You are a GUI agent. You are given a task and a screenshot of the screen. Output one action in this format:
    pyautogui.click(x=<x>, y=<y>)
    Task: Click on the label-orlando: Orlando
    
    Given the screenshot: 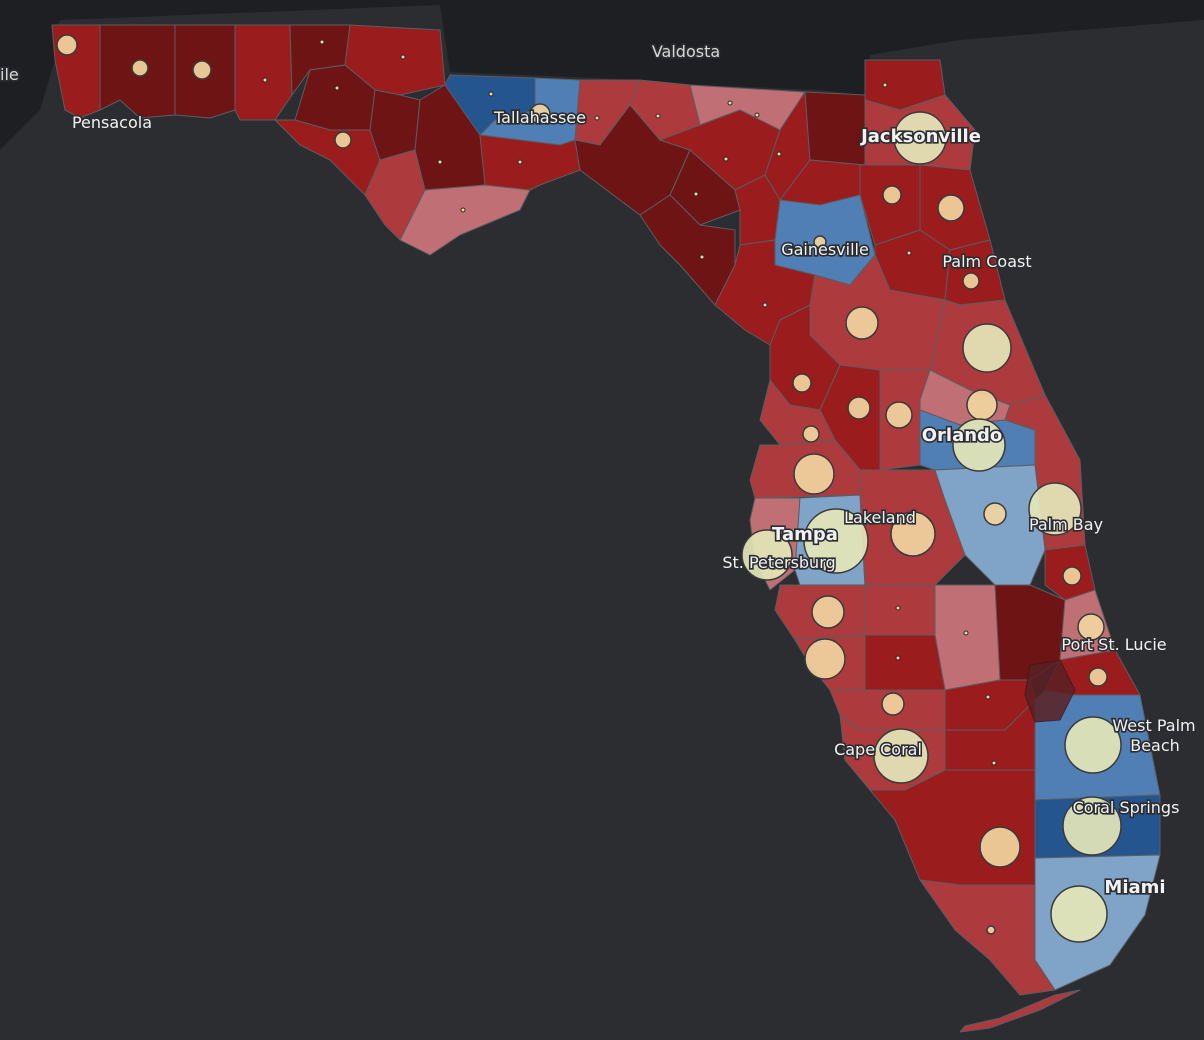 What is the action you would take?
    pyautogui.click(x=962, y=435)
    